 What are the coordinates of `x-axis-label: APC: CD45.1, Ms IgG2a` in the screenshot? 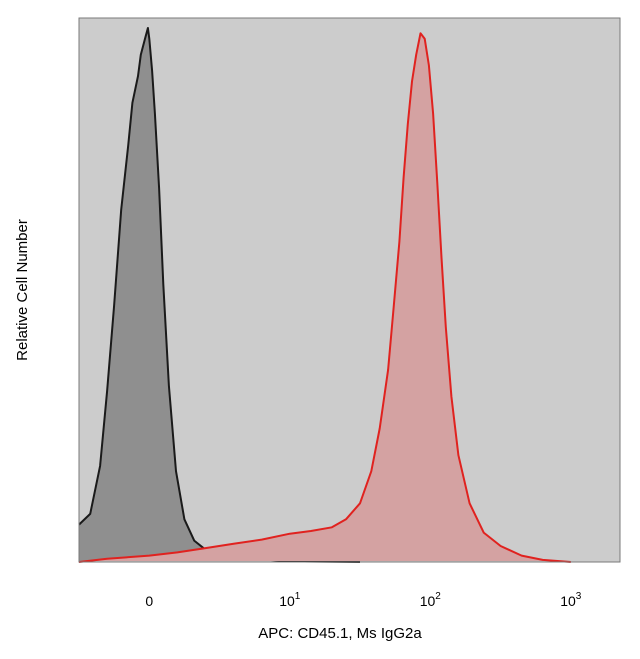 It's located at (340, 633).